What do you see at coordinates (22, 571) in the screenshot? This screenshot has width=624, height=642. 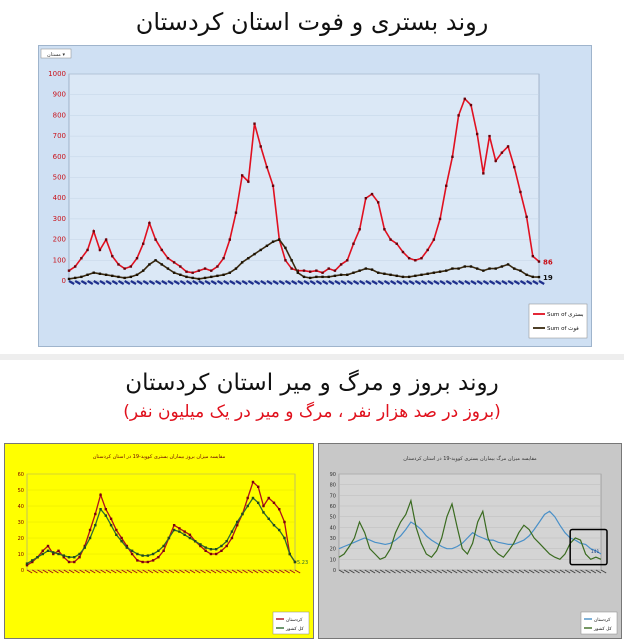 I see `y-tick-label: 0` at bounding box center [22, 571].